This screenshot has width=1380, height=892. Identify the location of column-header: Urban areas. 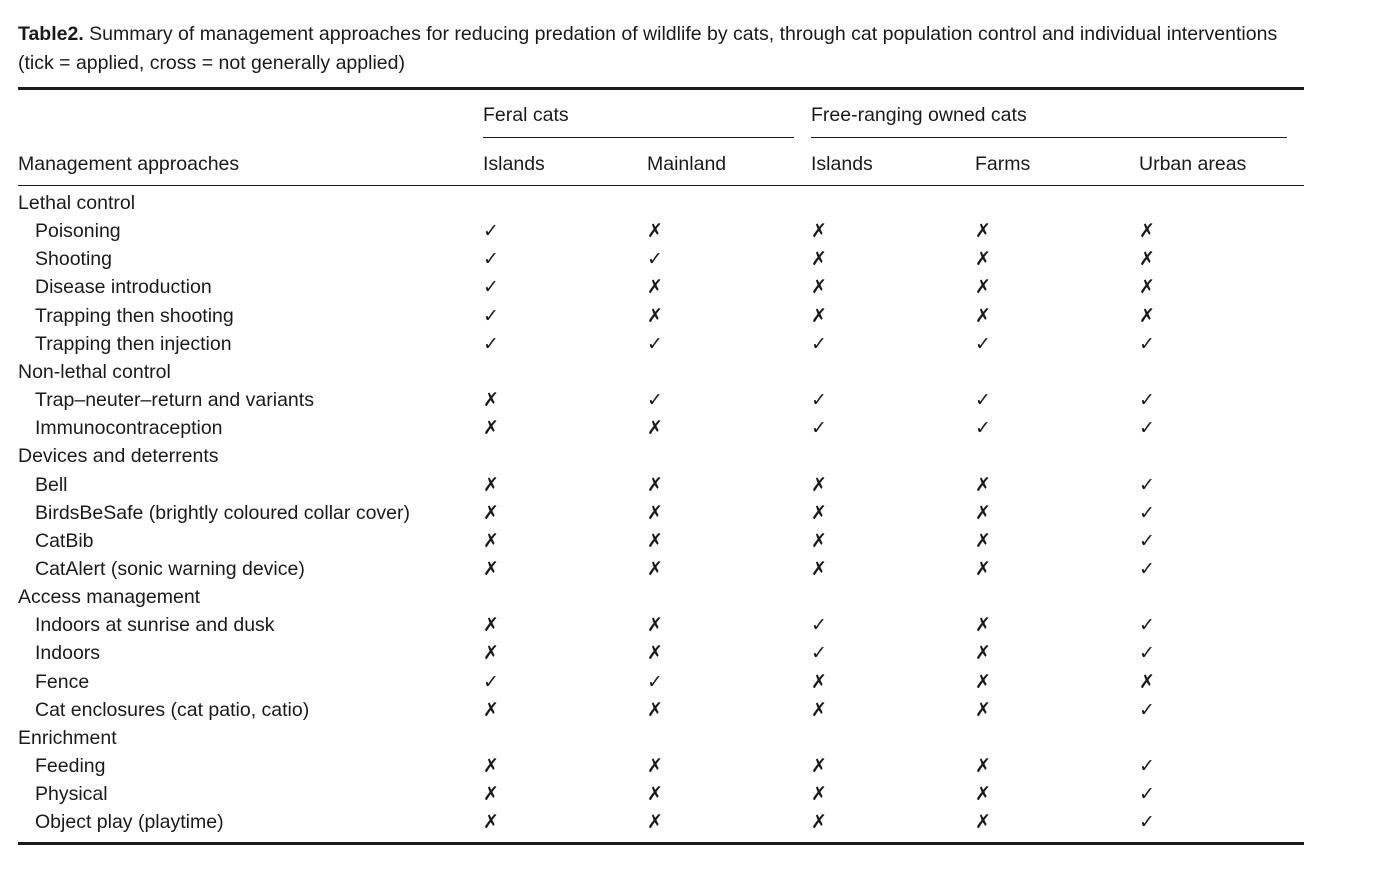
(1193, 164).